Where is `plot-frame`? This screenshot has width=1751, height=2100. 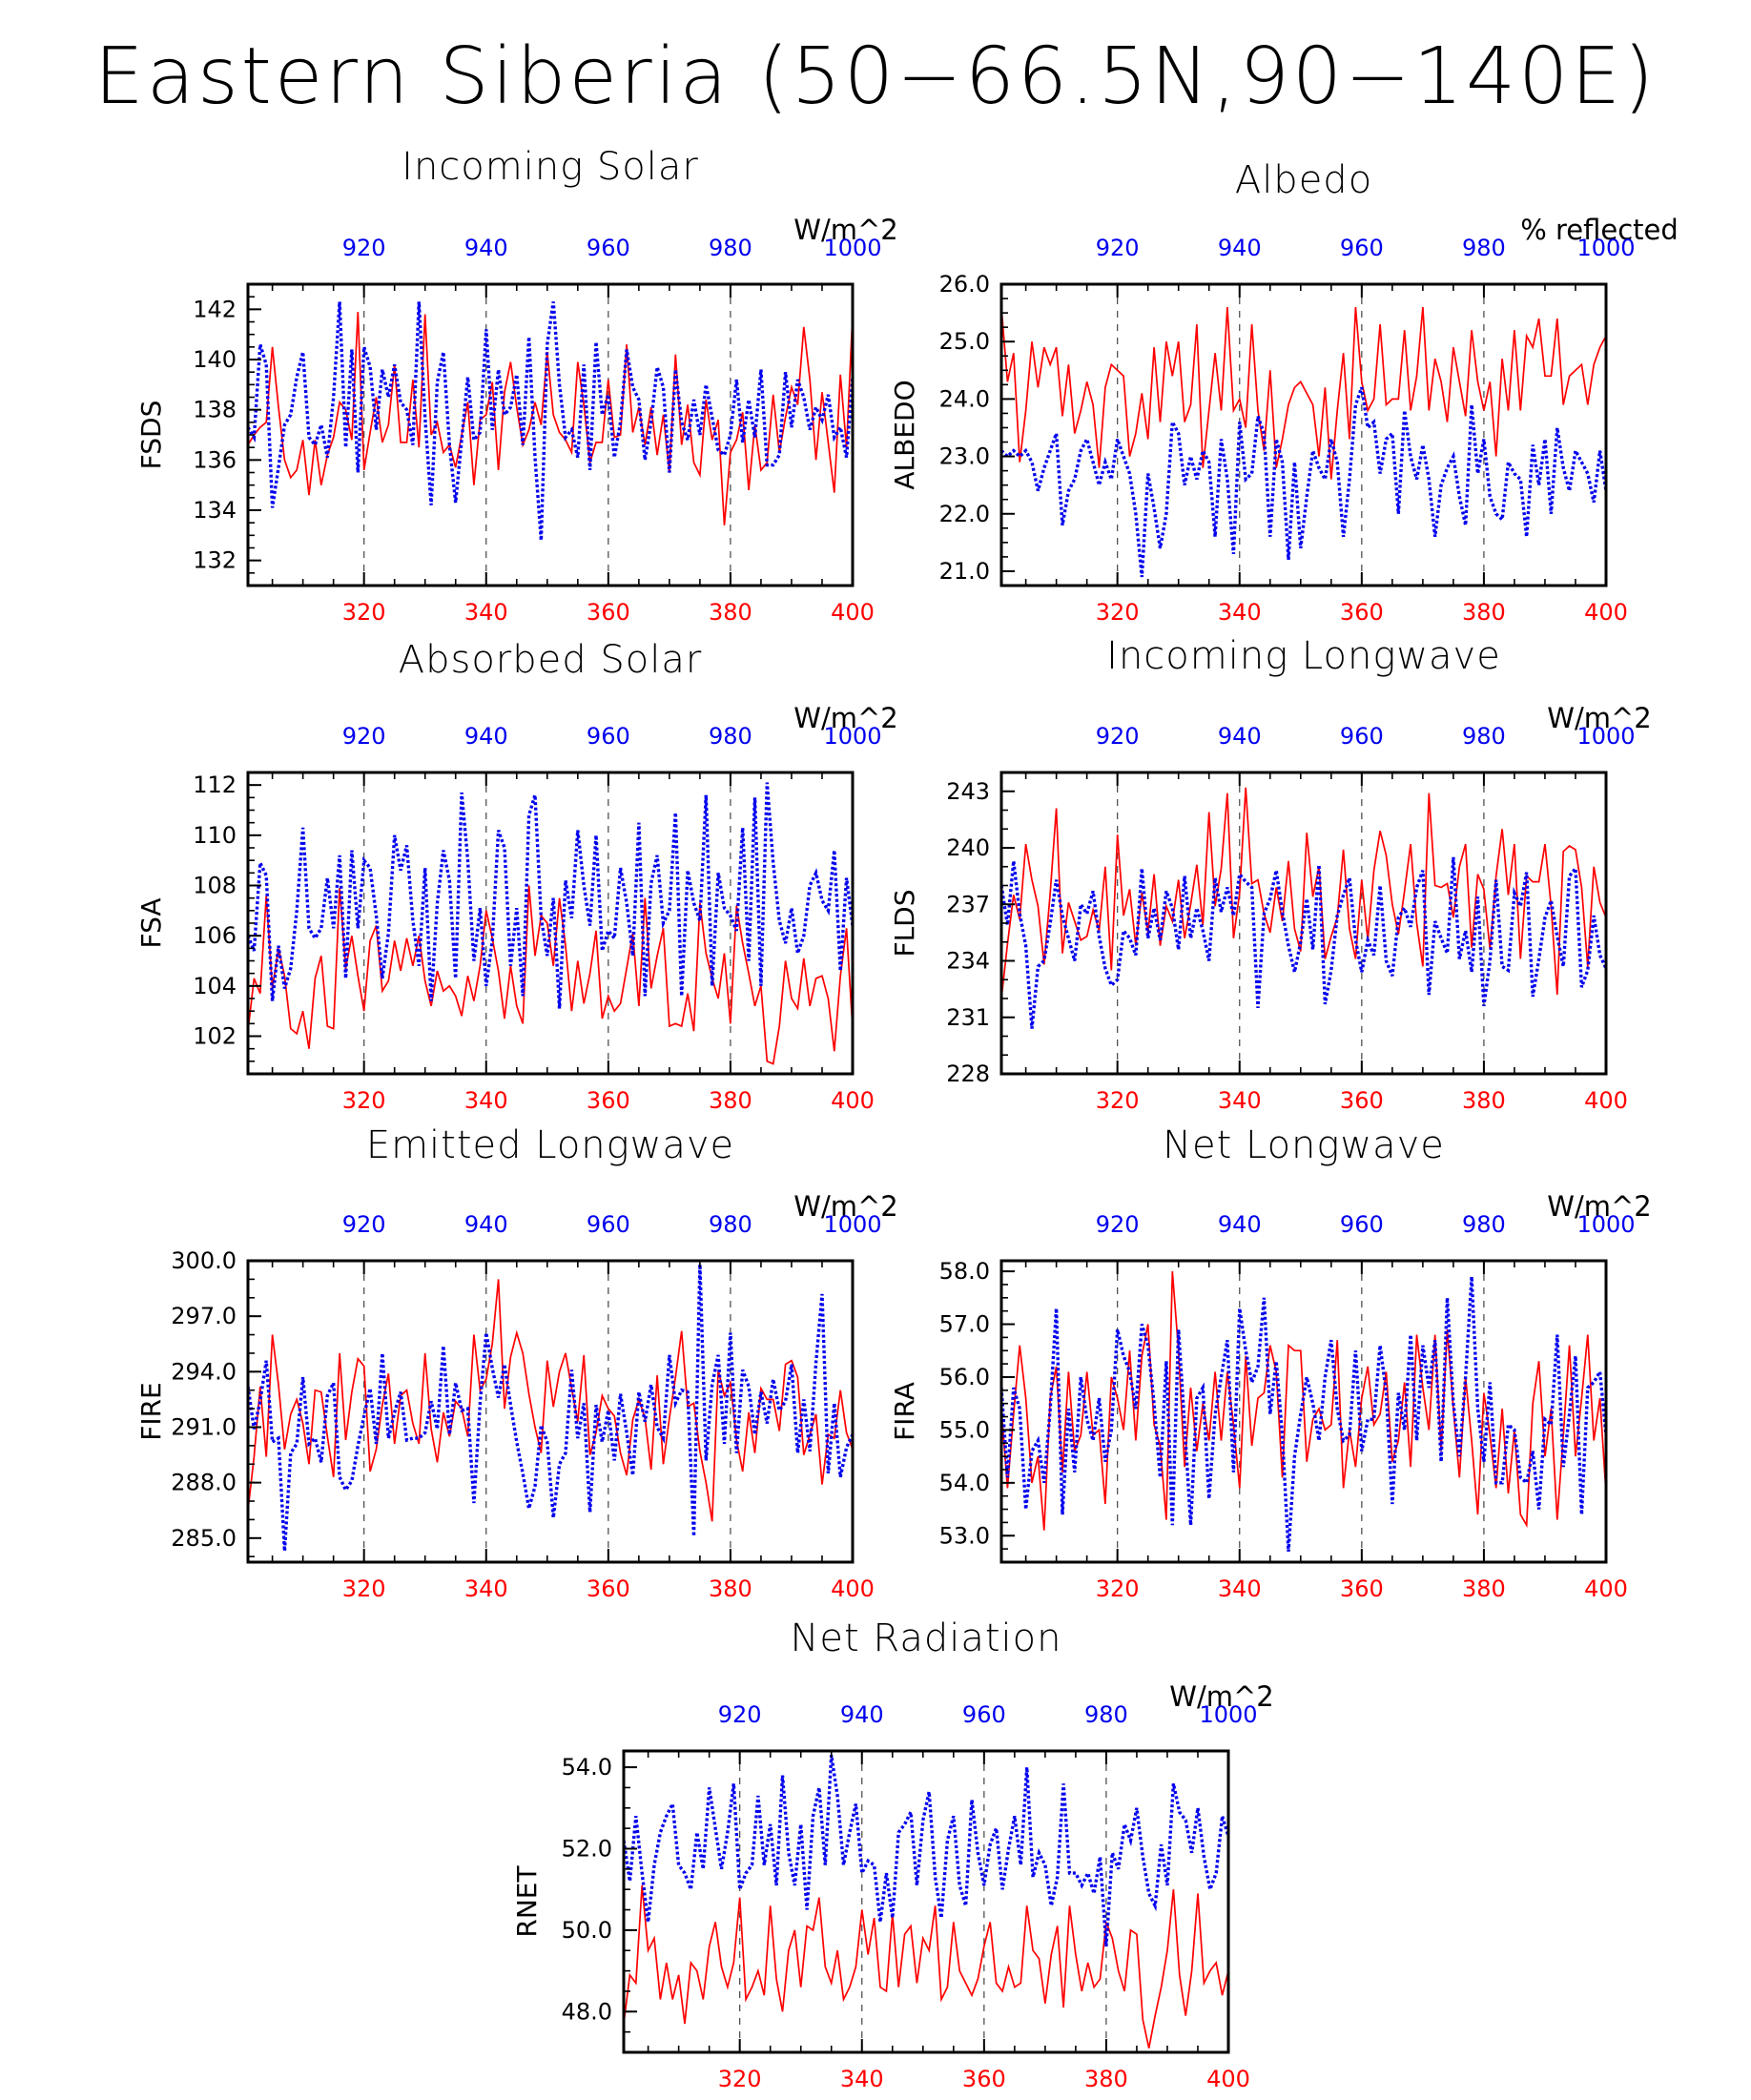 plot-frame is located at coordinates (1303, 1411).